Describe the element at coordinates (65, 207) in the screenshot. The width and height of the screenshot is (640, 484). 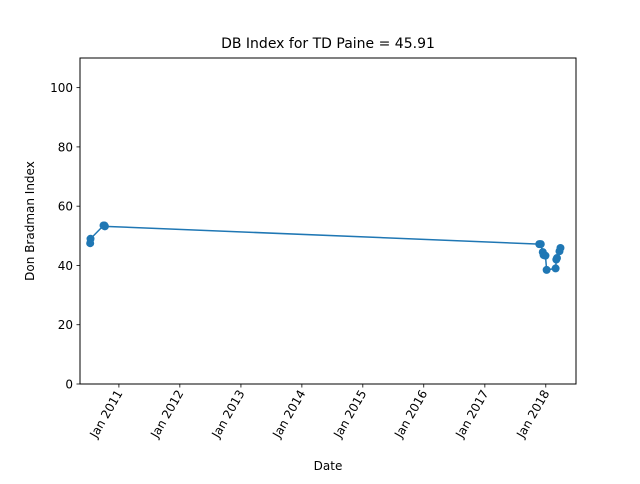
I see `y-tick-label: 60` at that location.